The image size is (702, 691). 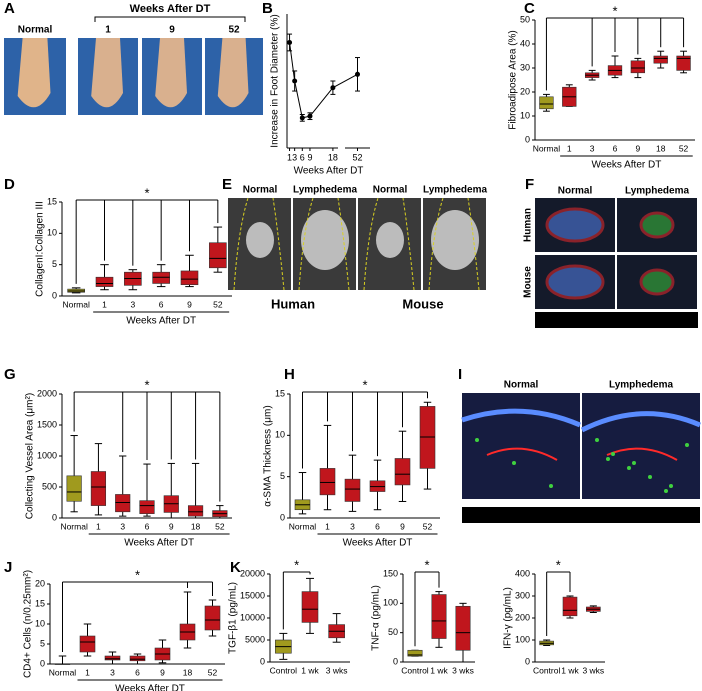 What do you see at coordinates (30, 456) in the screenshot?
I see `y-axis-label: Collecting Vessel Area (μm²)` at bounding box center [30, 456].